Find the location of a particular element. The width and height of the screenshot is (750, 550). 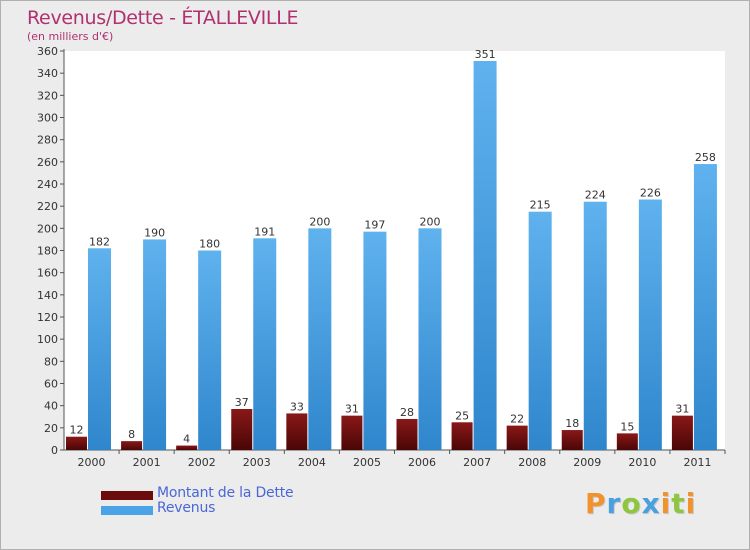

y-tick-label: 120 is located at coordinates (47, 317).